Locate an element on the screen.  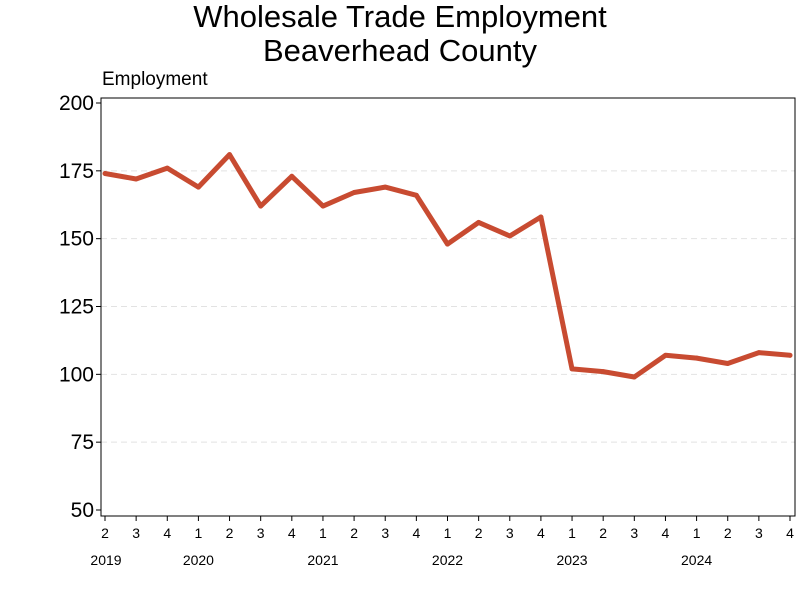
x-quarter-label-10: 4 is located at coordinates (416, 533).